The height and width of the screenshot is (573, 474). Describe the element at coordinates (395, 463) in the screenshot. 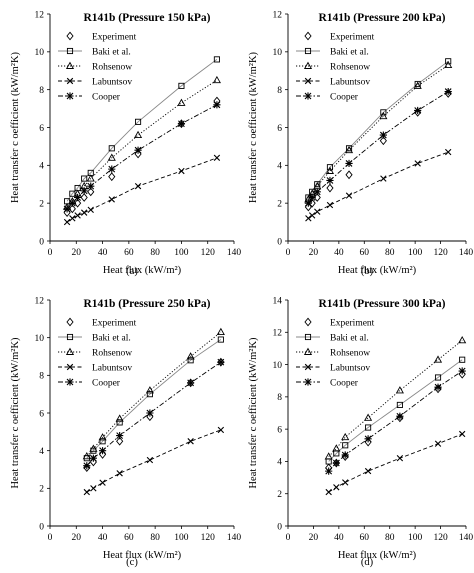

I see `series-labuntsov` at that location.